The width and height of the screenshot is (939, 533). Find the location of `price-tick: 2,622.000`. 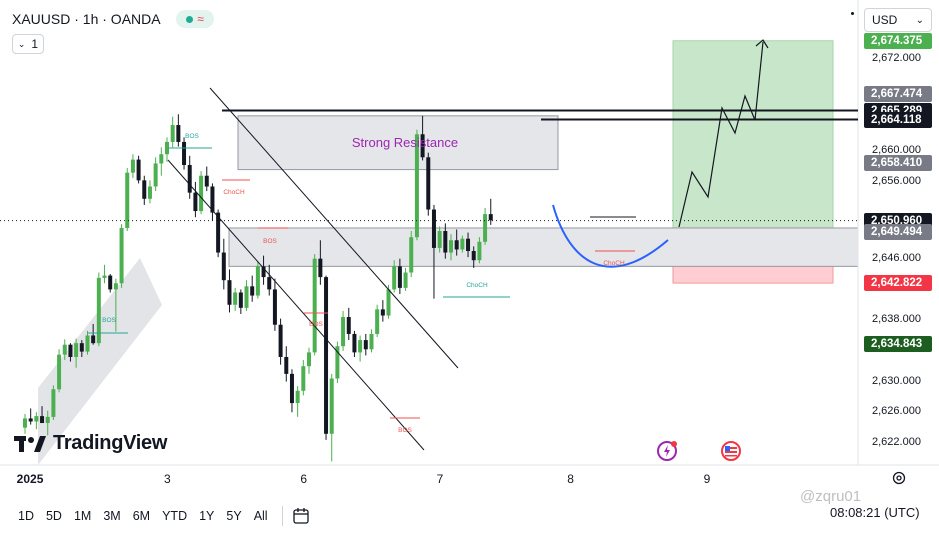

price-tick: 2,622.000 is located at coordinates (896, 442).